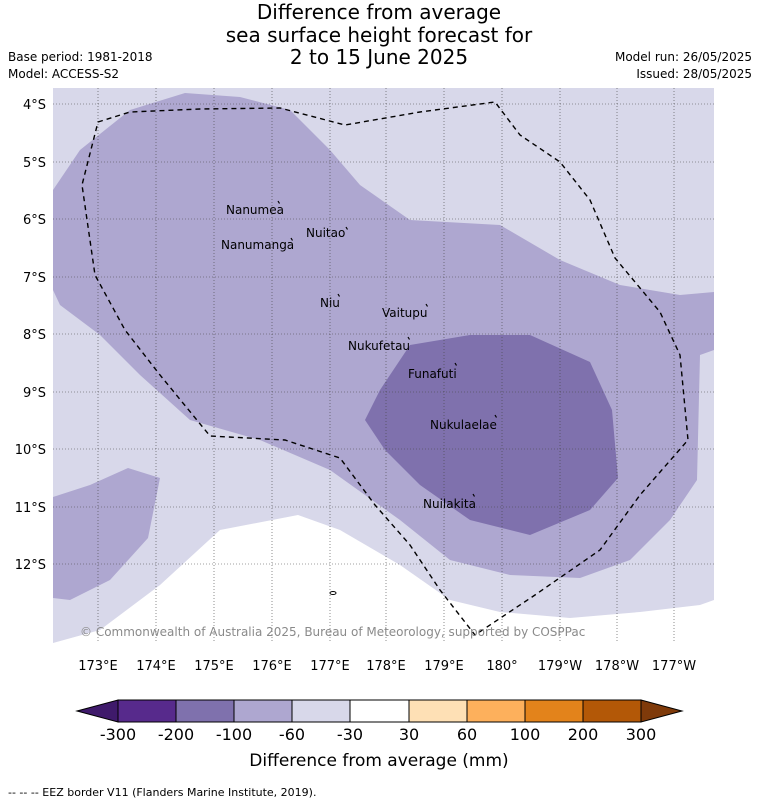 This screenshot has height=804, width=758. I want to click on colorbar-arrow-low, so click(97, 711).